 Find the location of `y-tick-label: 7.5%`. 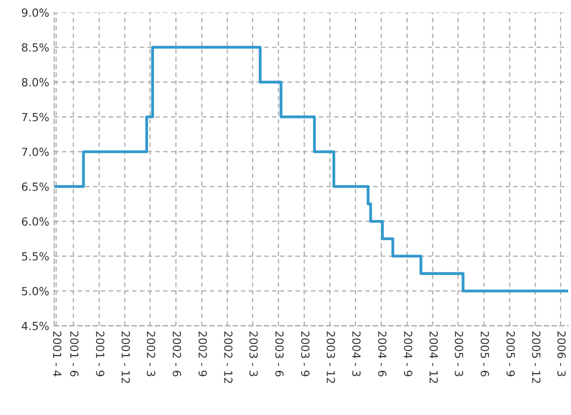

y-tick-label: 7.5% is located at coordinates (35, 117).